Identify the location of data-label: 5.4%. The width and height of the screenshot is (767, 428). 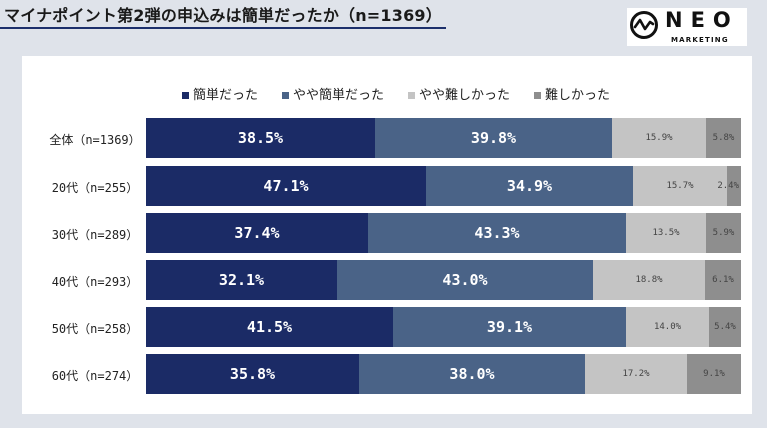
(725, 327).